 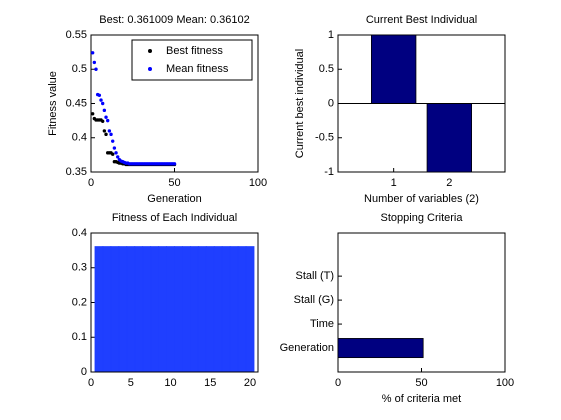 What do you see at coordinates (170, 383) in the screenshot?
I see `x-tick-label: 10` at bounding box center [170, 383].